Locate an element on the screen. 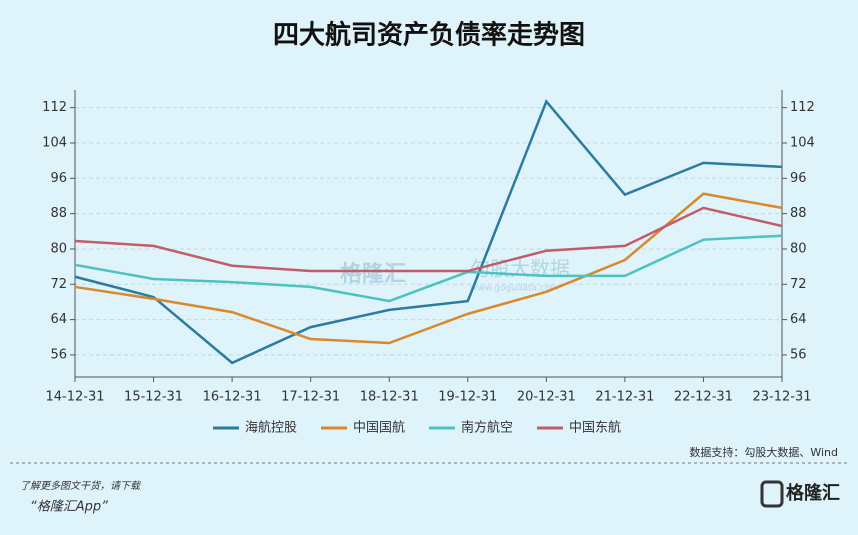 The height and width of the screenshot is (535, 858). x-tick-label: 21-12-31 is located at coordinates (624, 397).